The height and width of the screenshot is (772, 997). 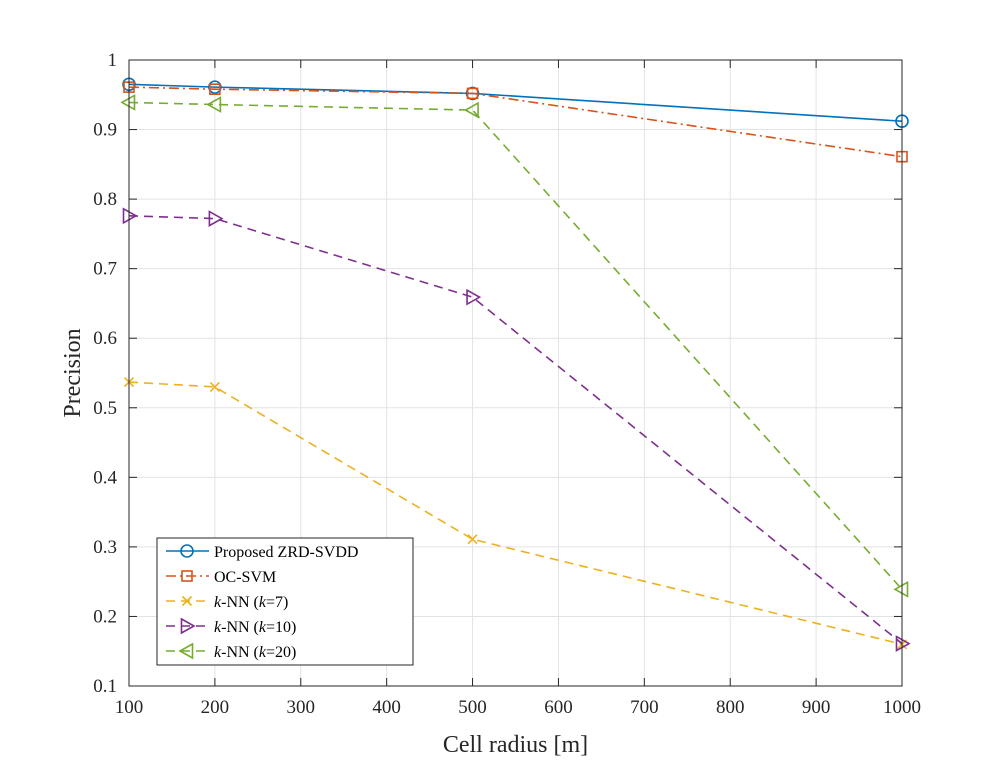 I want to click on y-axis-label: Precision, so click(x=73, y=372).